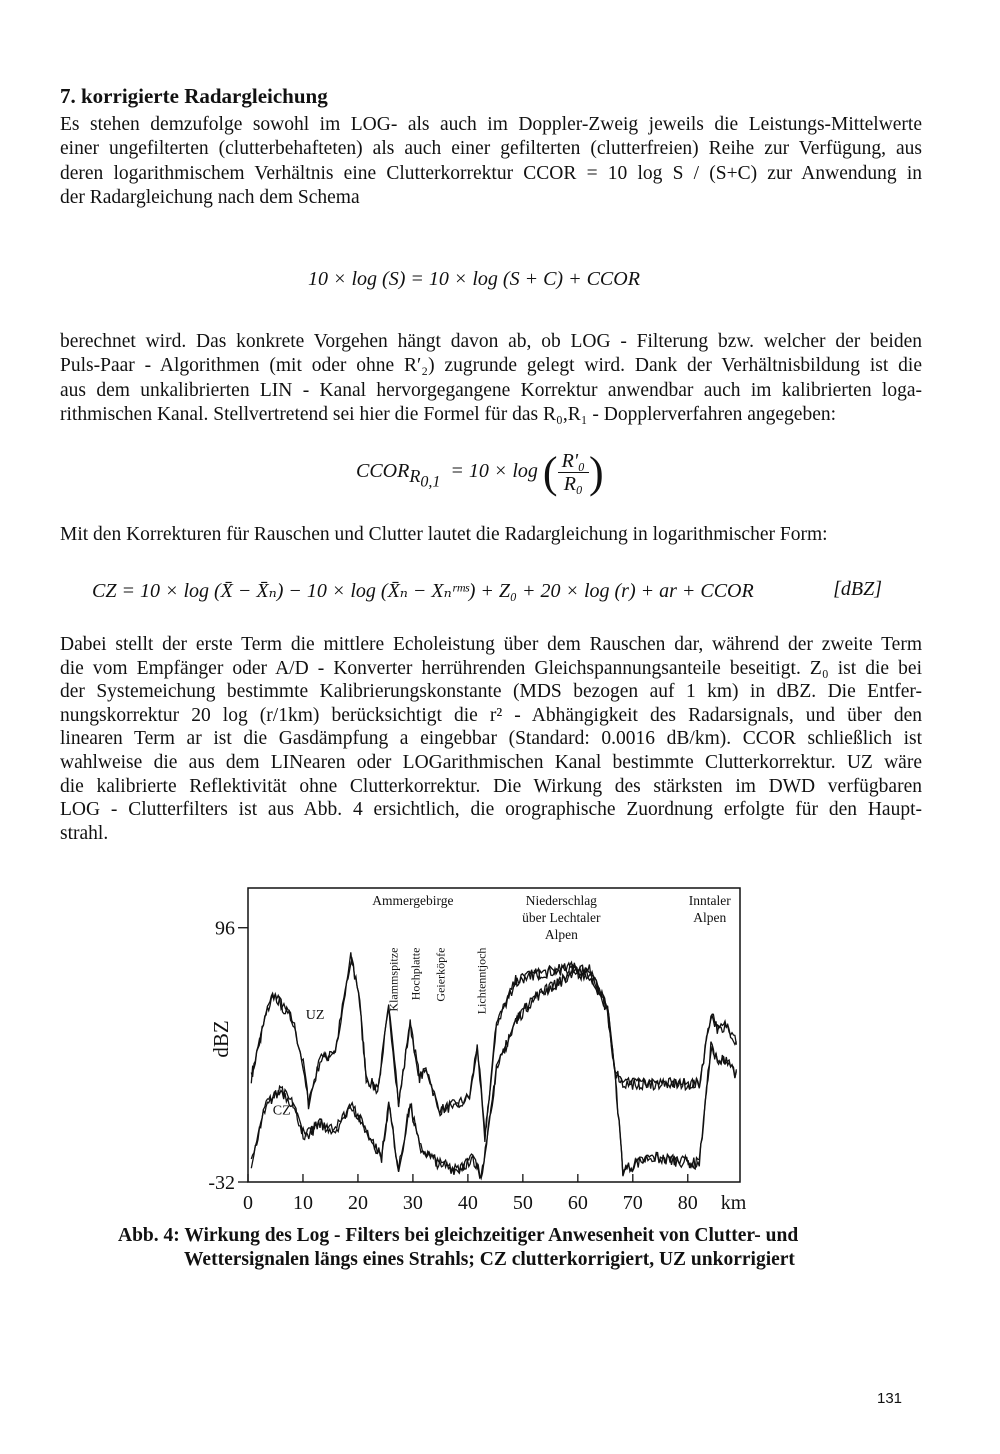  What do you see at coordinates (394, 980) in the screenshot?
I see `annotation-label: Klammspitze` at bounding box center [394, 980].